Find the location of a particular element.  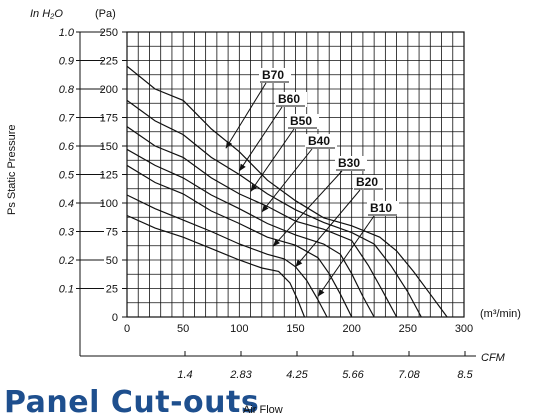

inh2o-tick-label: 0.9 is located at coordinates (66, 62).